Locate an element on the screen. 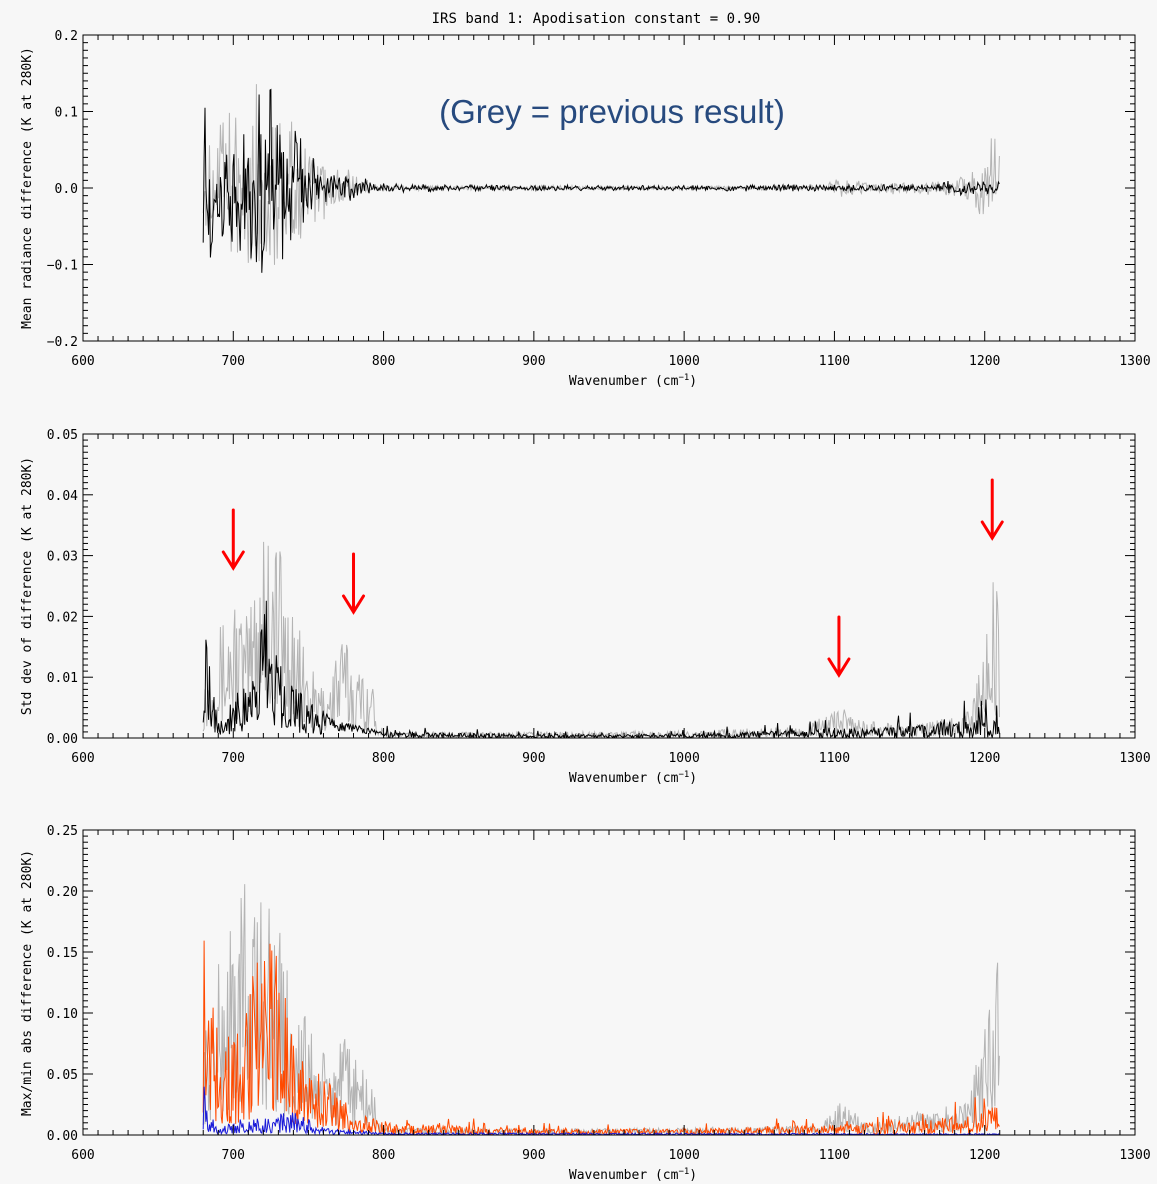 The image size is (1157, 1184). y-tick-label: 0.1 is located at coordinates (66, 113).